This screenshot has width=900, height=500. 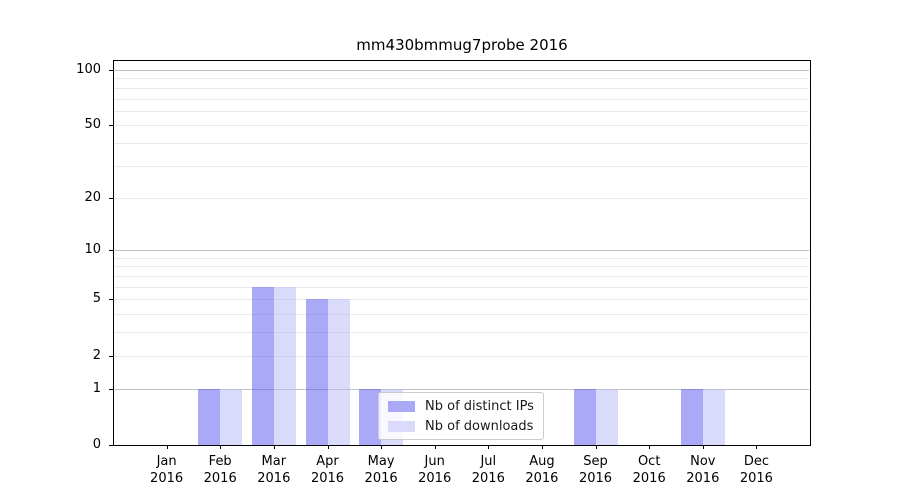 What do you see at coordinates (691, 416) in the screenshot?
I see `bar-nb-of-distinct-ips-nov` at bounding box center [691, 416].